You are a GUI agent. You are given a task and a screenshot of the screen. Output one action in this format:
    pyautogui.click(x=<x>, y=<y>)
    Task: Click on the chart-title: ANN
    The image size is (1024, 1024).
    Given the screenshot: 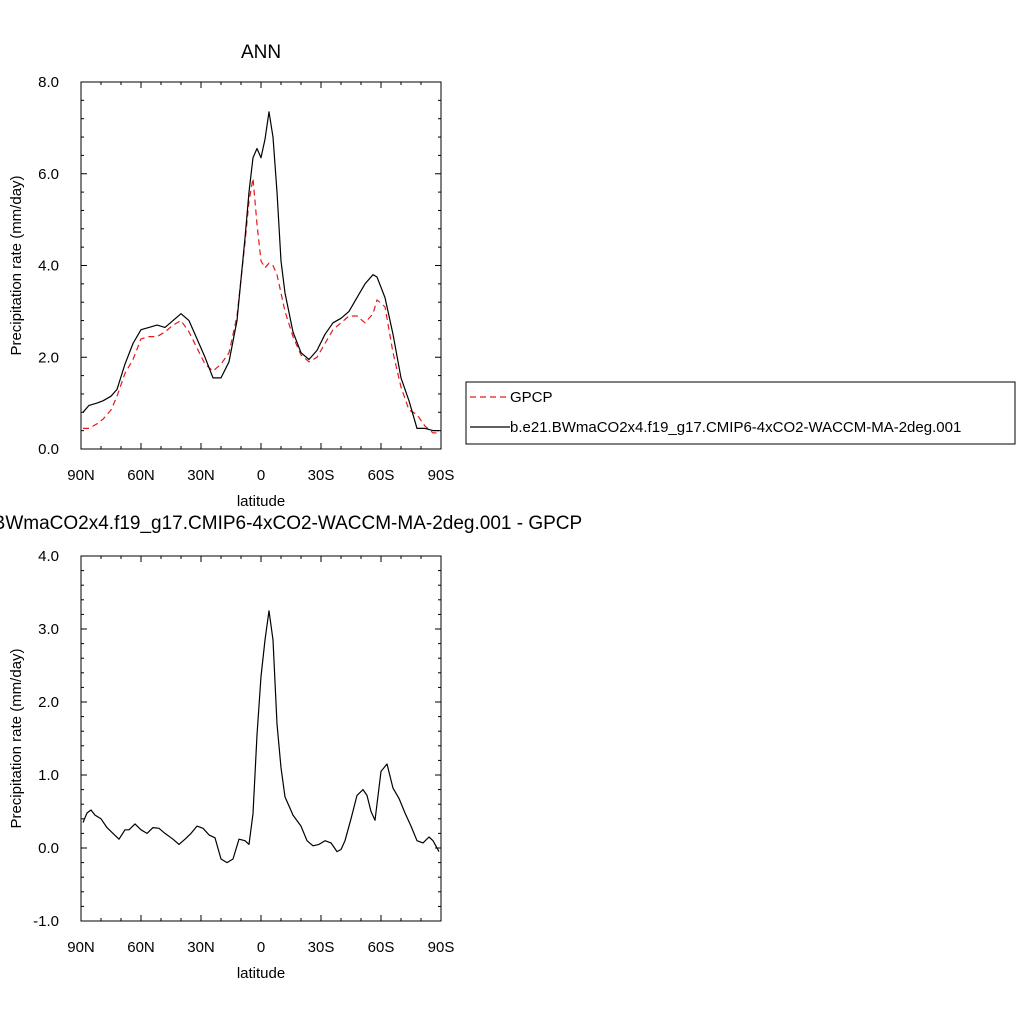 What is the action you would take?
    pyautogui.click(x=261, y=52)
    